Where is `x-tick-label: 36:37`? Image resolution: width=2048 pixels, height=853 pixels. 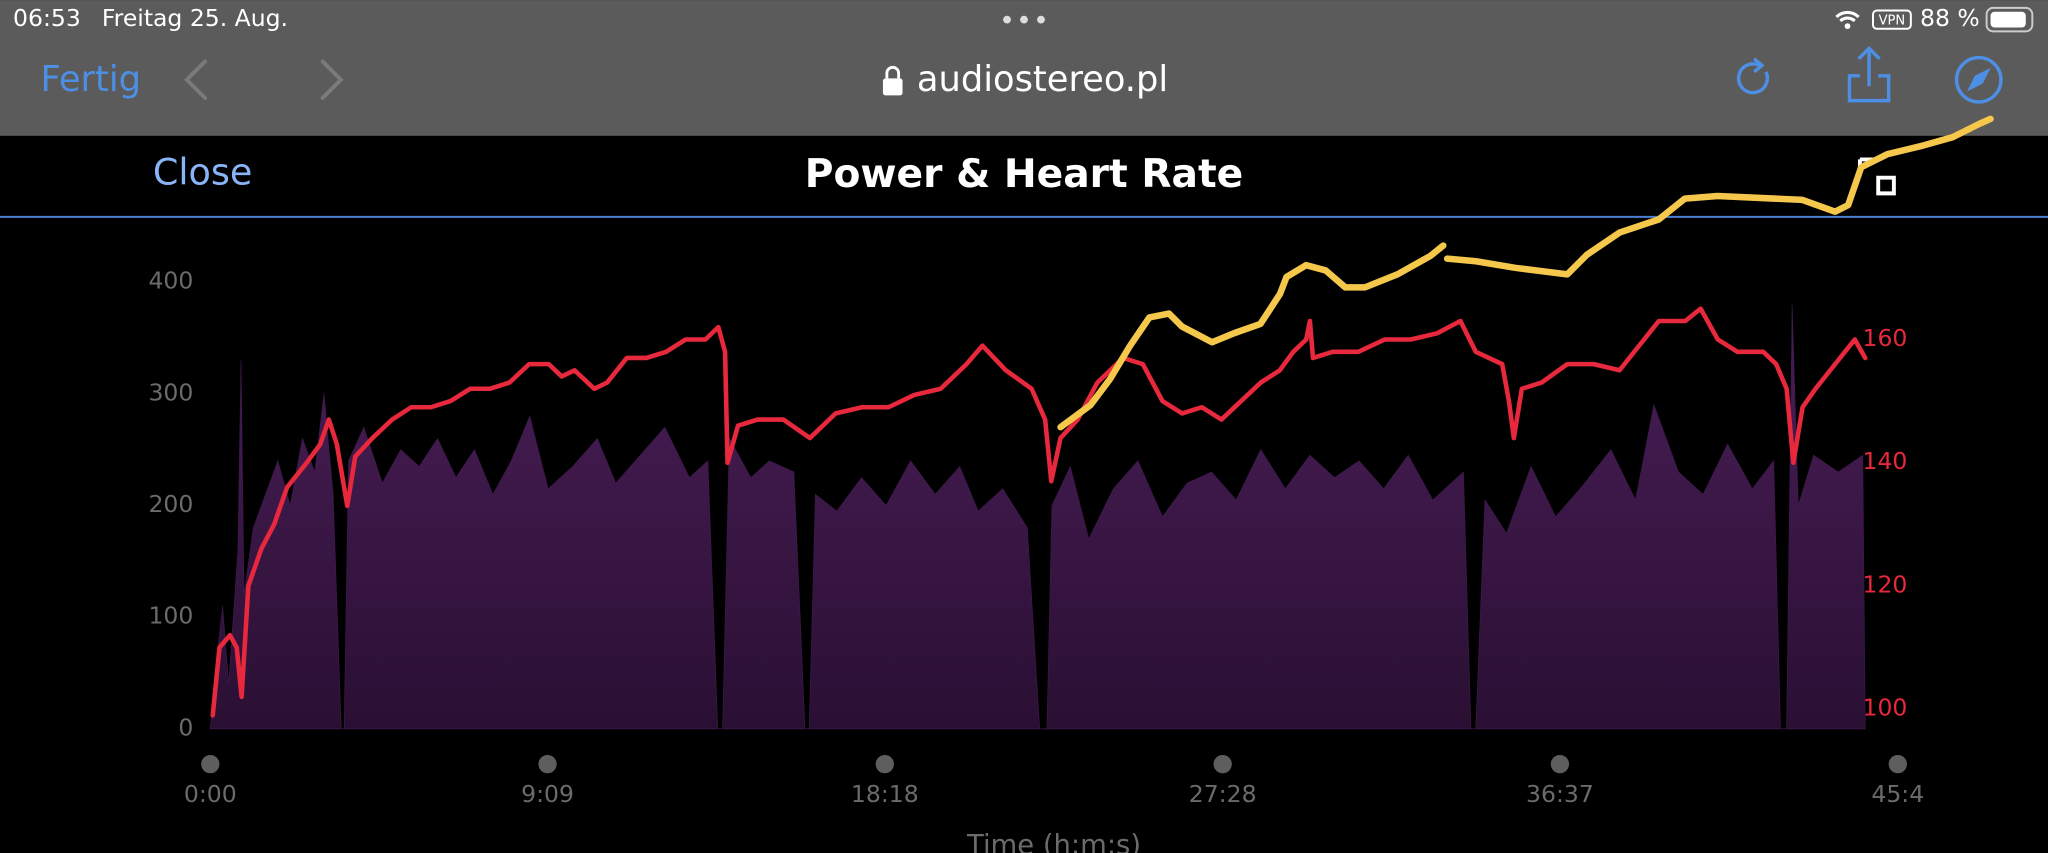
x-tick-label: 36:37 is located at coordinates (1560, 794).